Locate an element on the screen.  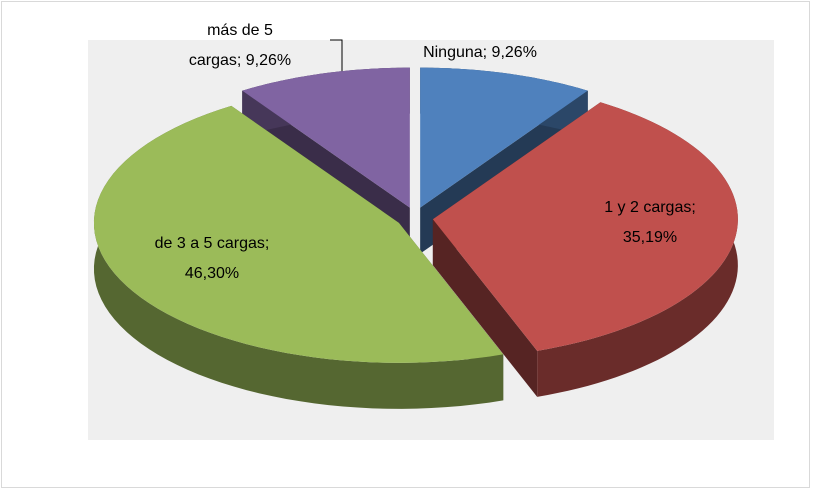
data-label: 1 y 2 cargas; 35,19% is located at coordinates (650, 222).